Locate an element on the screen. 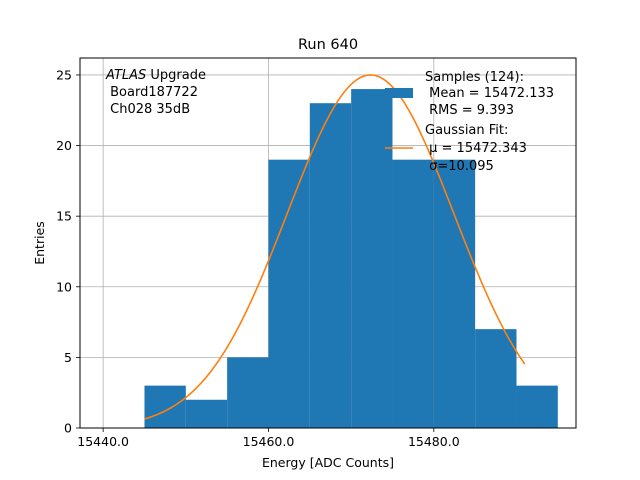  legend-fit-line-2: μ = 15472.343 is located at coordinates (476, 148).